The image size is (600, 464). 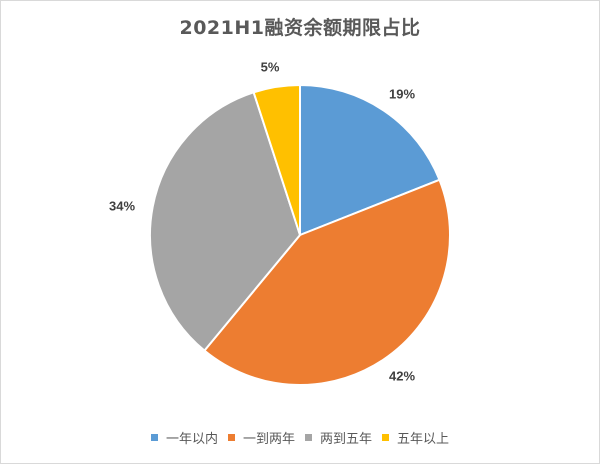 What do you see at coordinates (300, 437) in the screenshot?
I see `legend: 一年以内 一到两年 两到五年 五年以上` at bounding box center [300, 437].